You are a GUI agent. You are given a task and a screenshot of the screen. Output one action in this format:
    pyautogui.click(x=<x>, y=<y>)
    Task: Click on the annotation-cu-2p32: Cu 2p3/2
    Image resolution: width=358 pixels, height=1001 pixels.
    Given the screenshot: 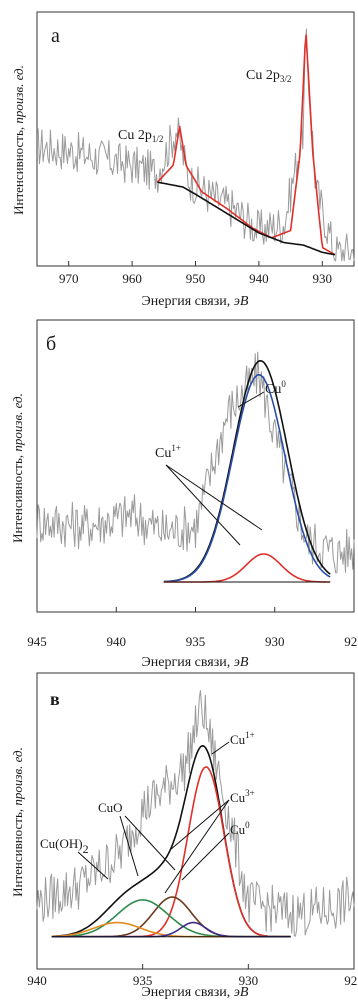 What is the action you would take?
    pyautogui.click(x=268, y=76)
    